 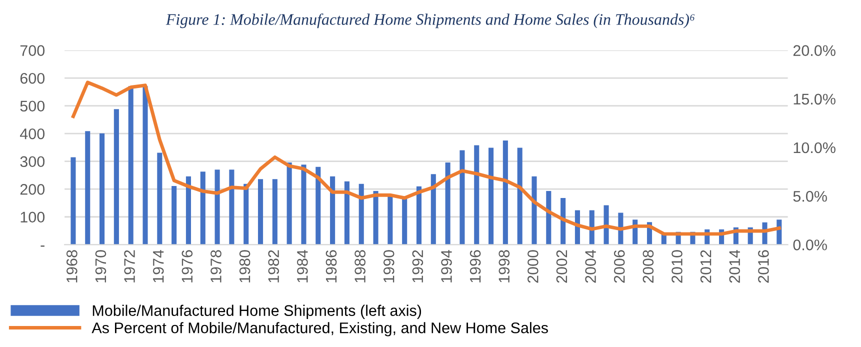 What do you see at coordinates (734, 266) in the screenshot?
I see `x-tick-label: 2014` at bounding box center [734, 266].